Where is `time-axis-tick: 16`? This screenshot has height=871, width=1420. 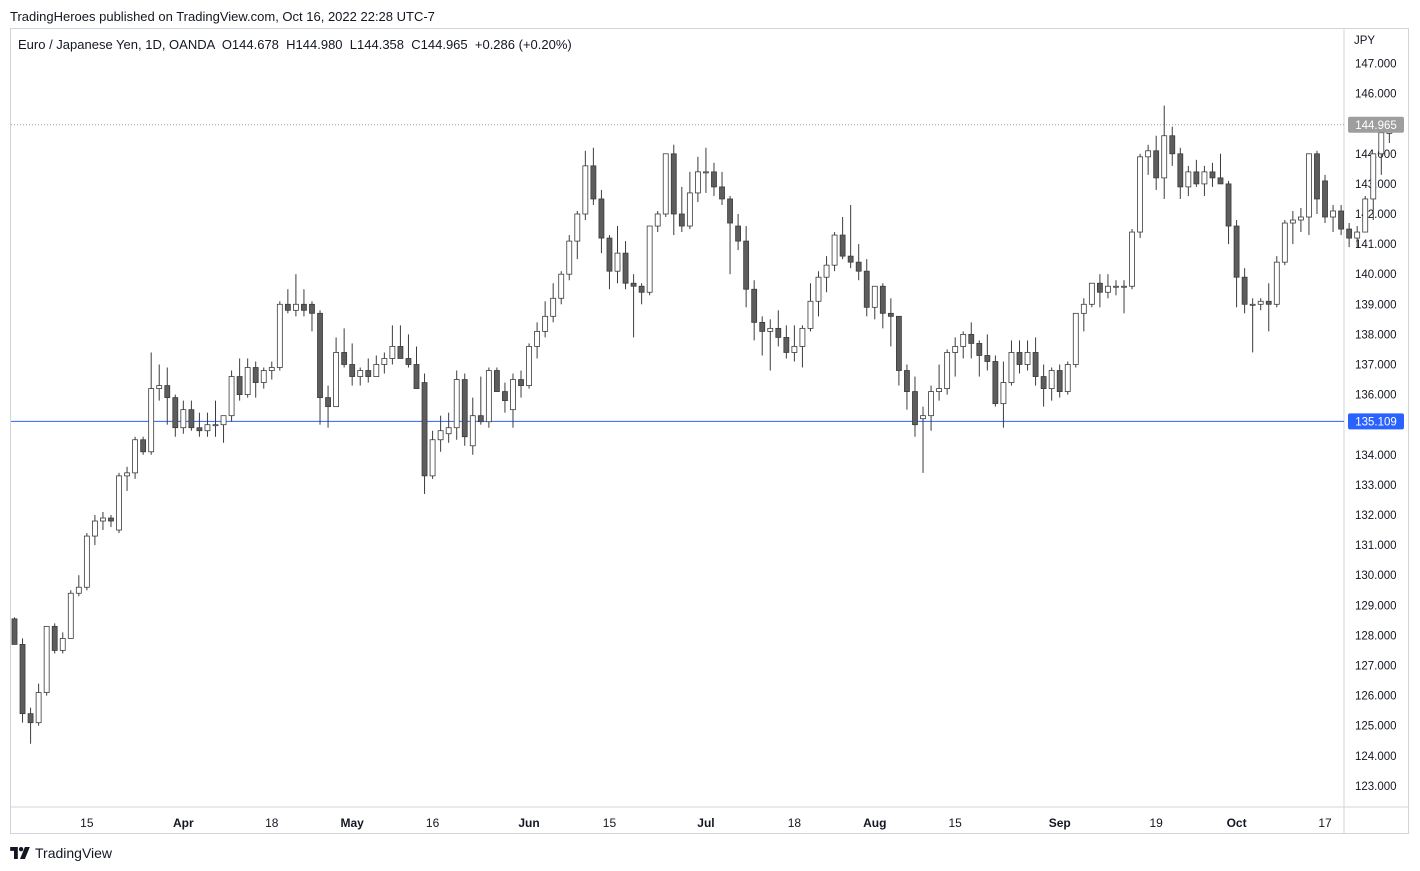 time-axis-tick: 16 is located at coordinates (433, 823).